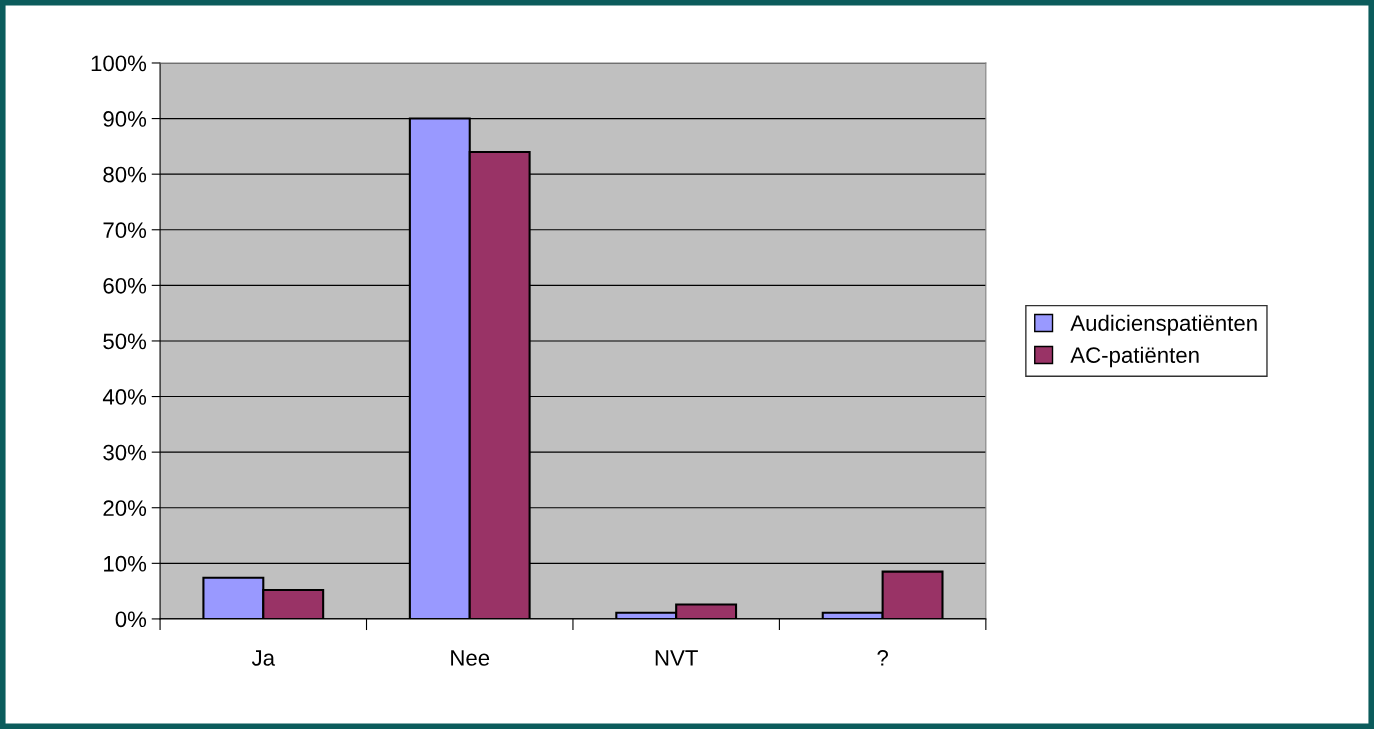 Image resolution: width=1374 pixels, height=729 pixels. What do you see at coordinates (119, 63) in the screenshot?
I see `y-tick-label: 100%` at bounding box center [119, 63].